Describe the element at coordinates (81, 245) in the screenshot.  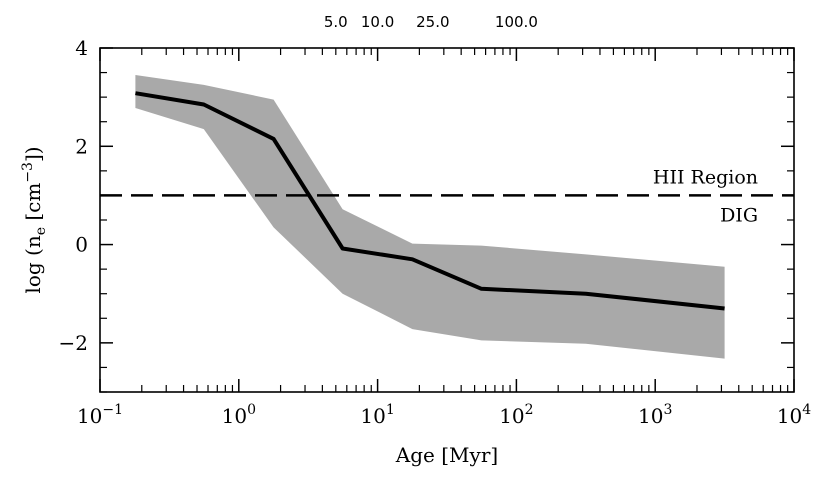
I see `y-tick-label: 0` at that location.